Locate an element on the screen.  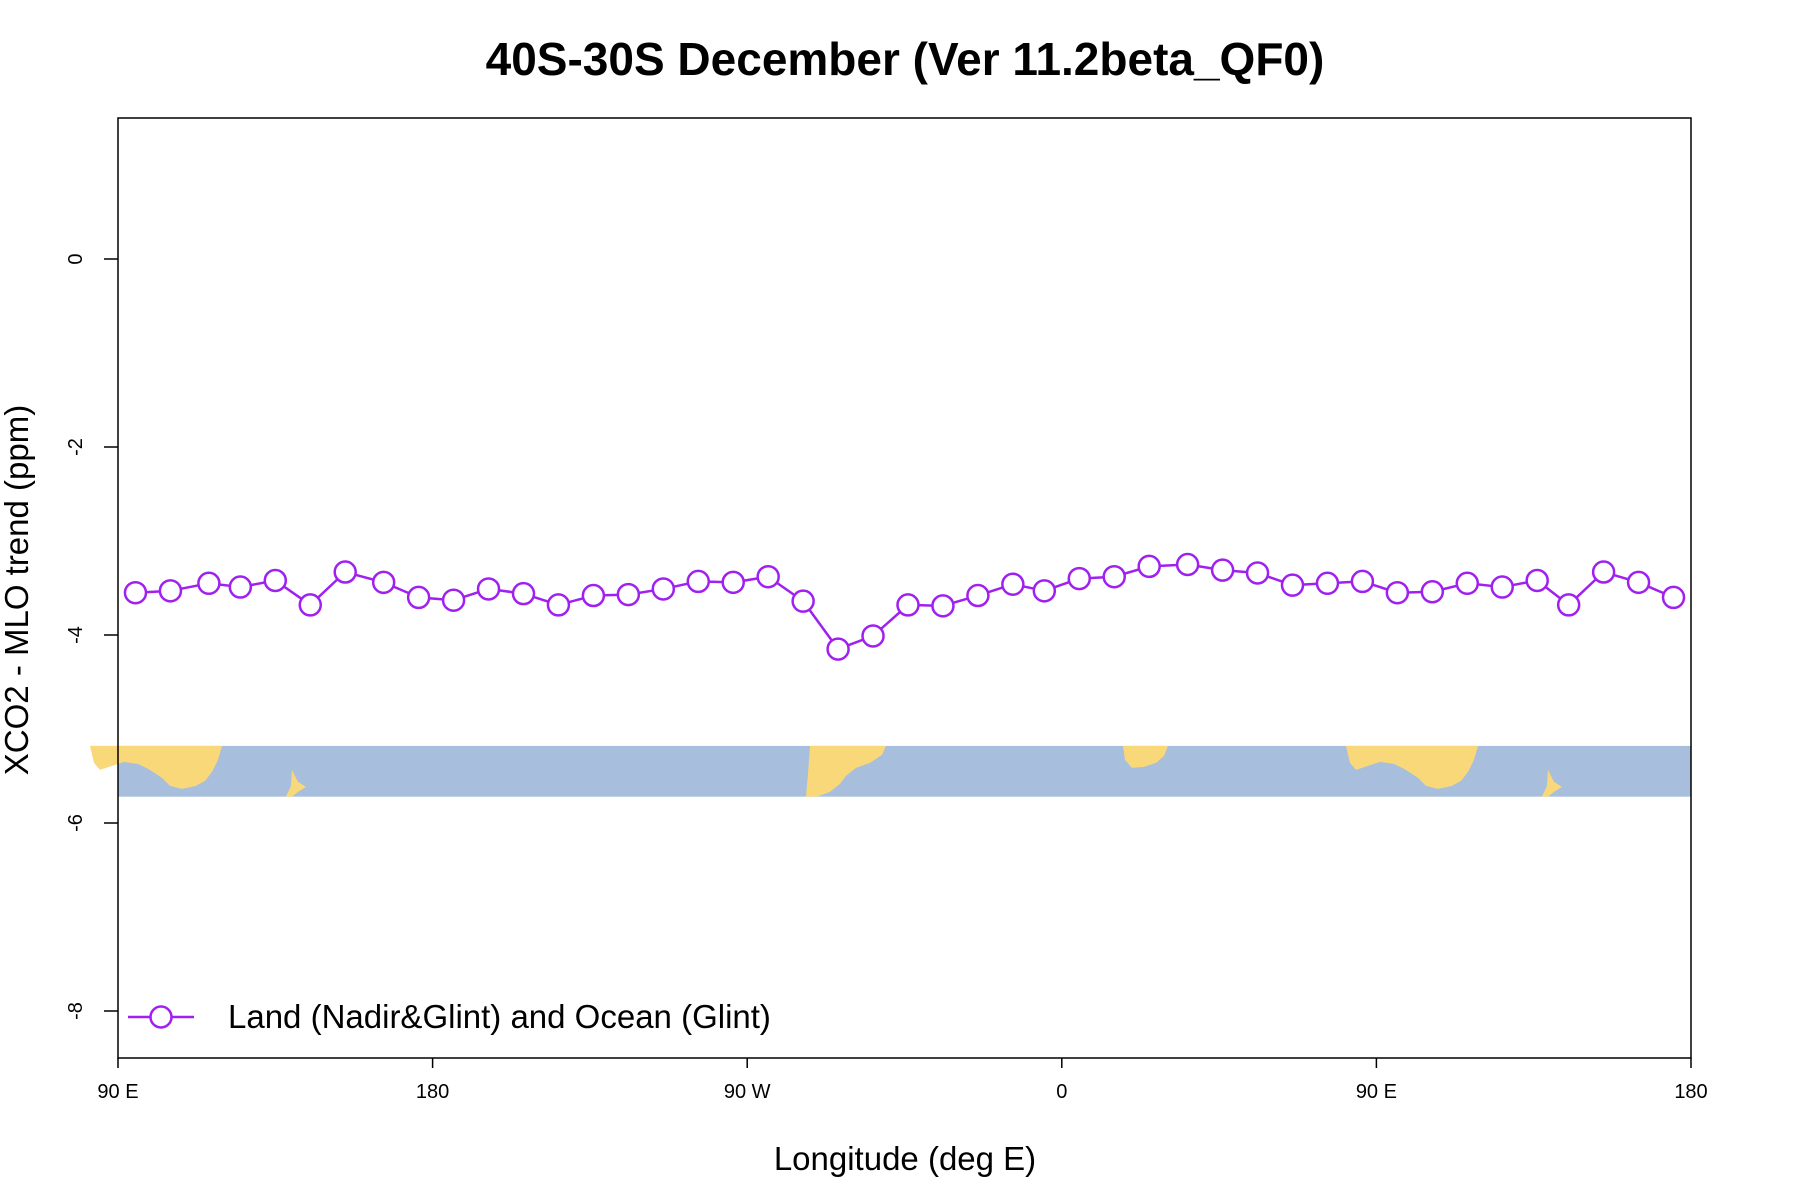
x-axis-label: Longitude (deg E) is located at coordinates (905, 1158).